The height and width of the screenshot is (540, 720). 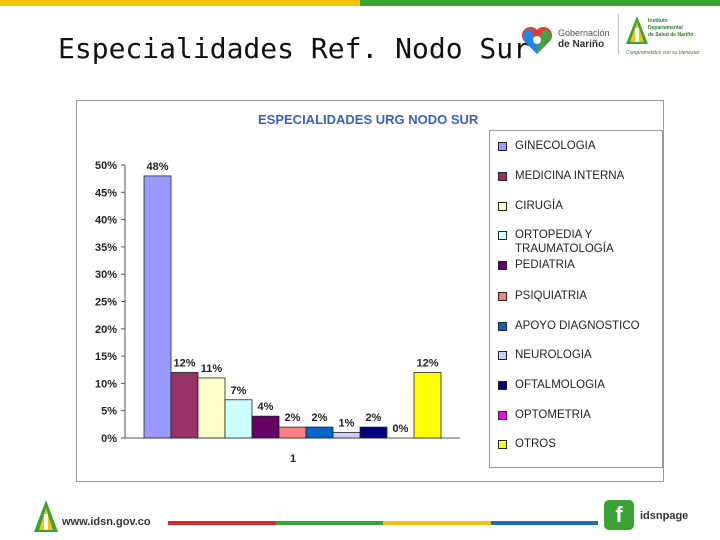 I want to click on bar-ginecologia, so click(x=157, y=307).